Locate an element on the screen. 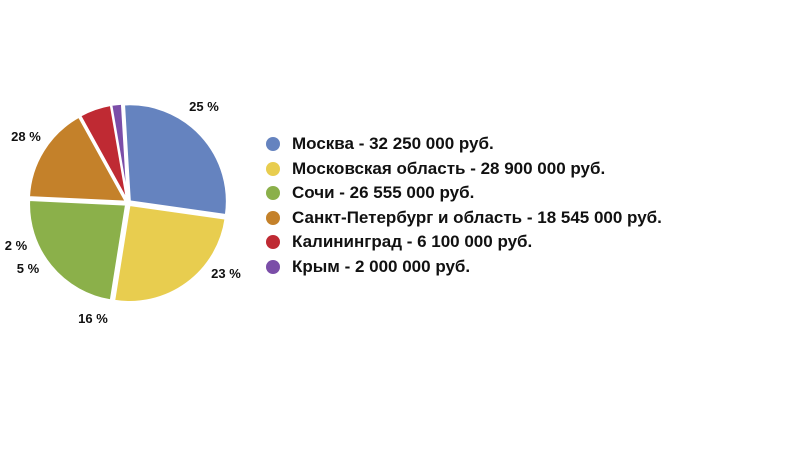  pie-slice-moscow is located at coordinates (175, 160).